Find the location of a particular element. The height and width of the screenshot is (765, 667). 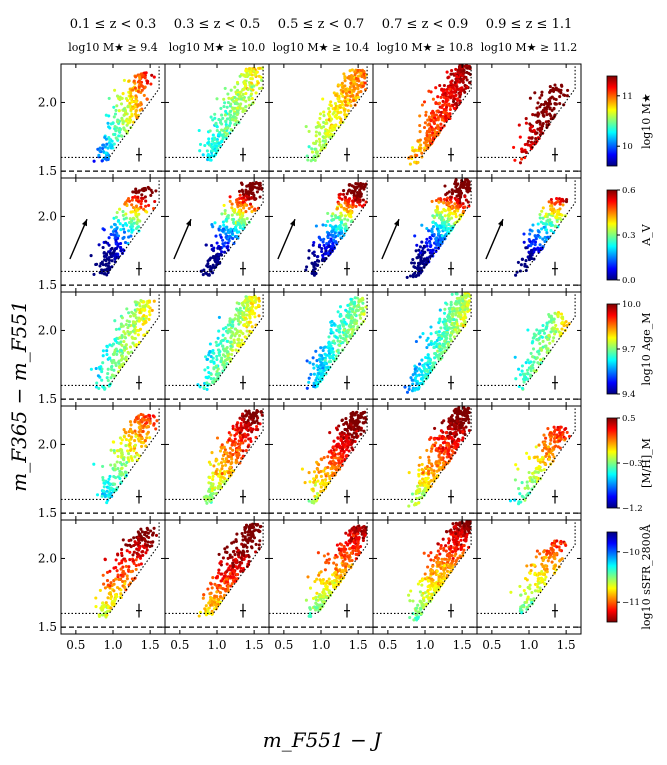

panel: 1.52.0 is located at coordinates (102, 121).